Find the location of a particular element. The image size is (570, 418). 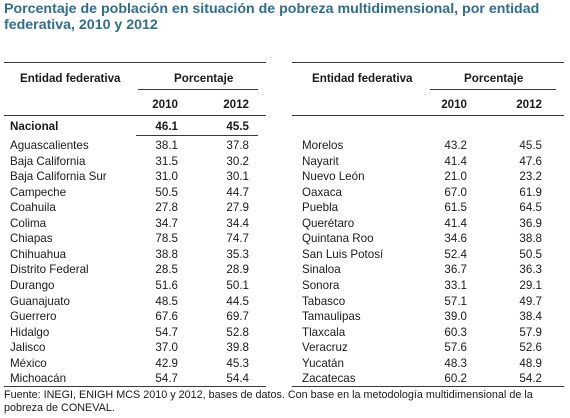

left-row-entity-name: Baja California is located at coordinates (48, 161).